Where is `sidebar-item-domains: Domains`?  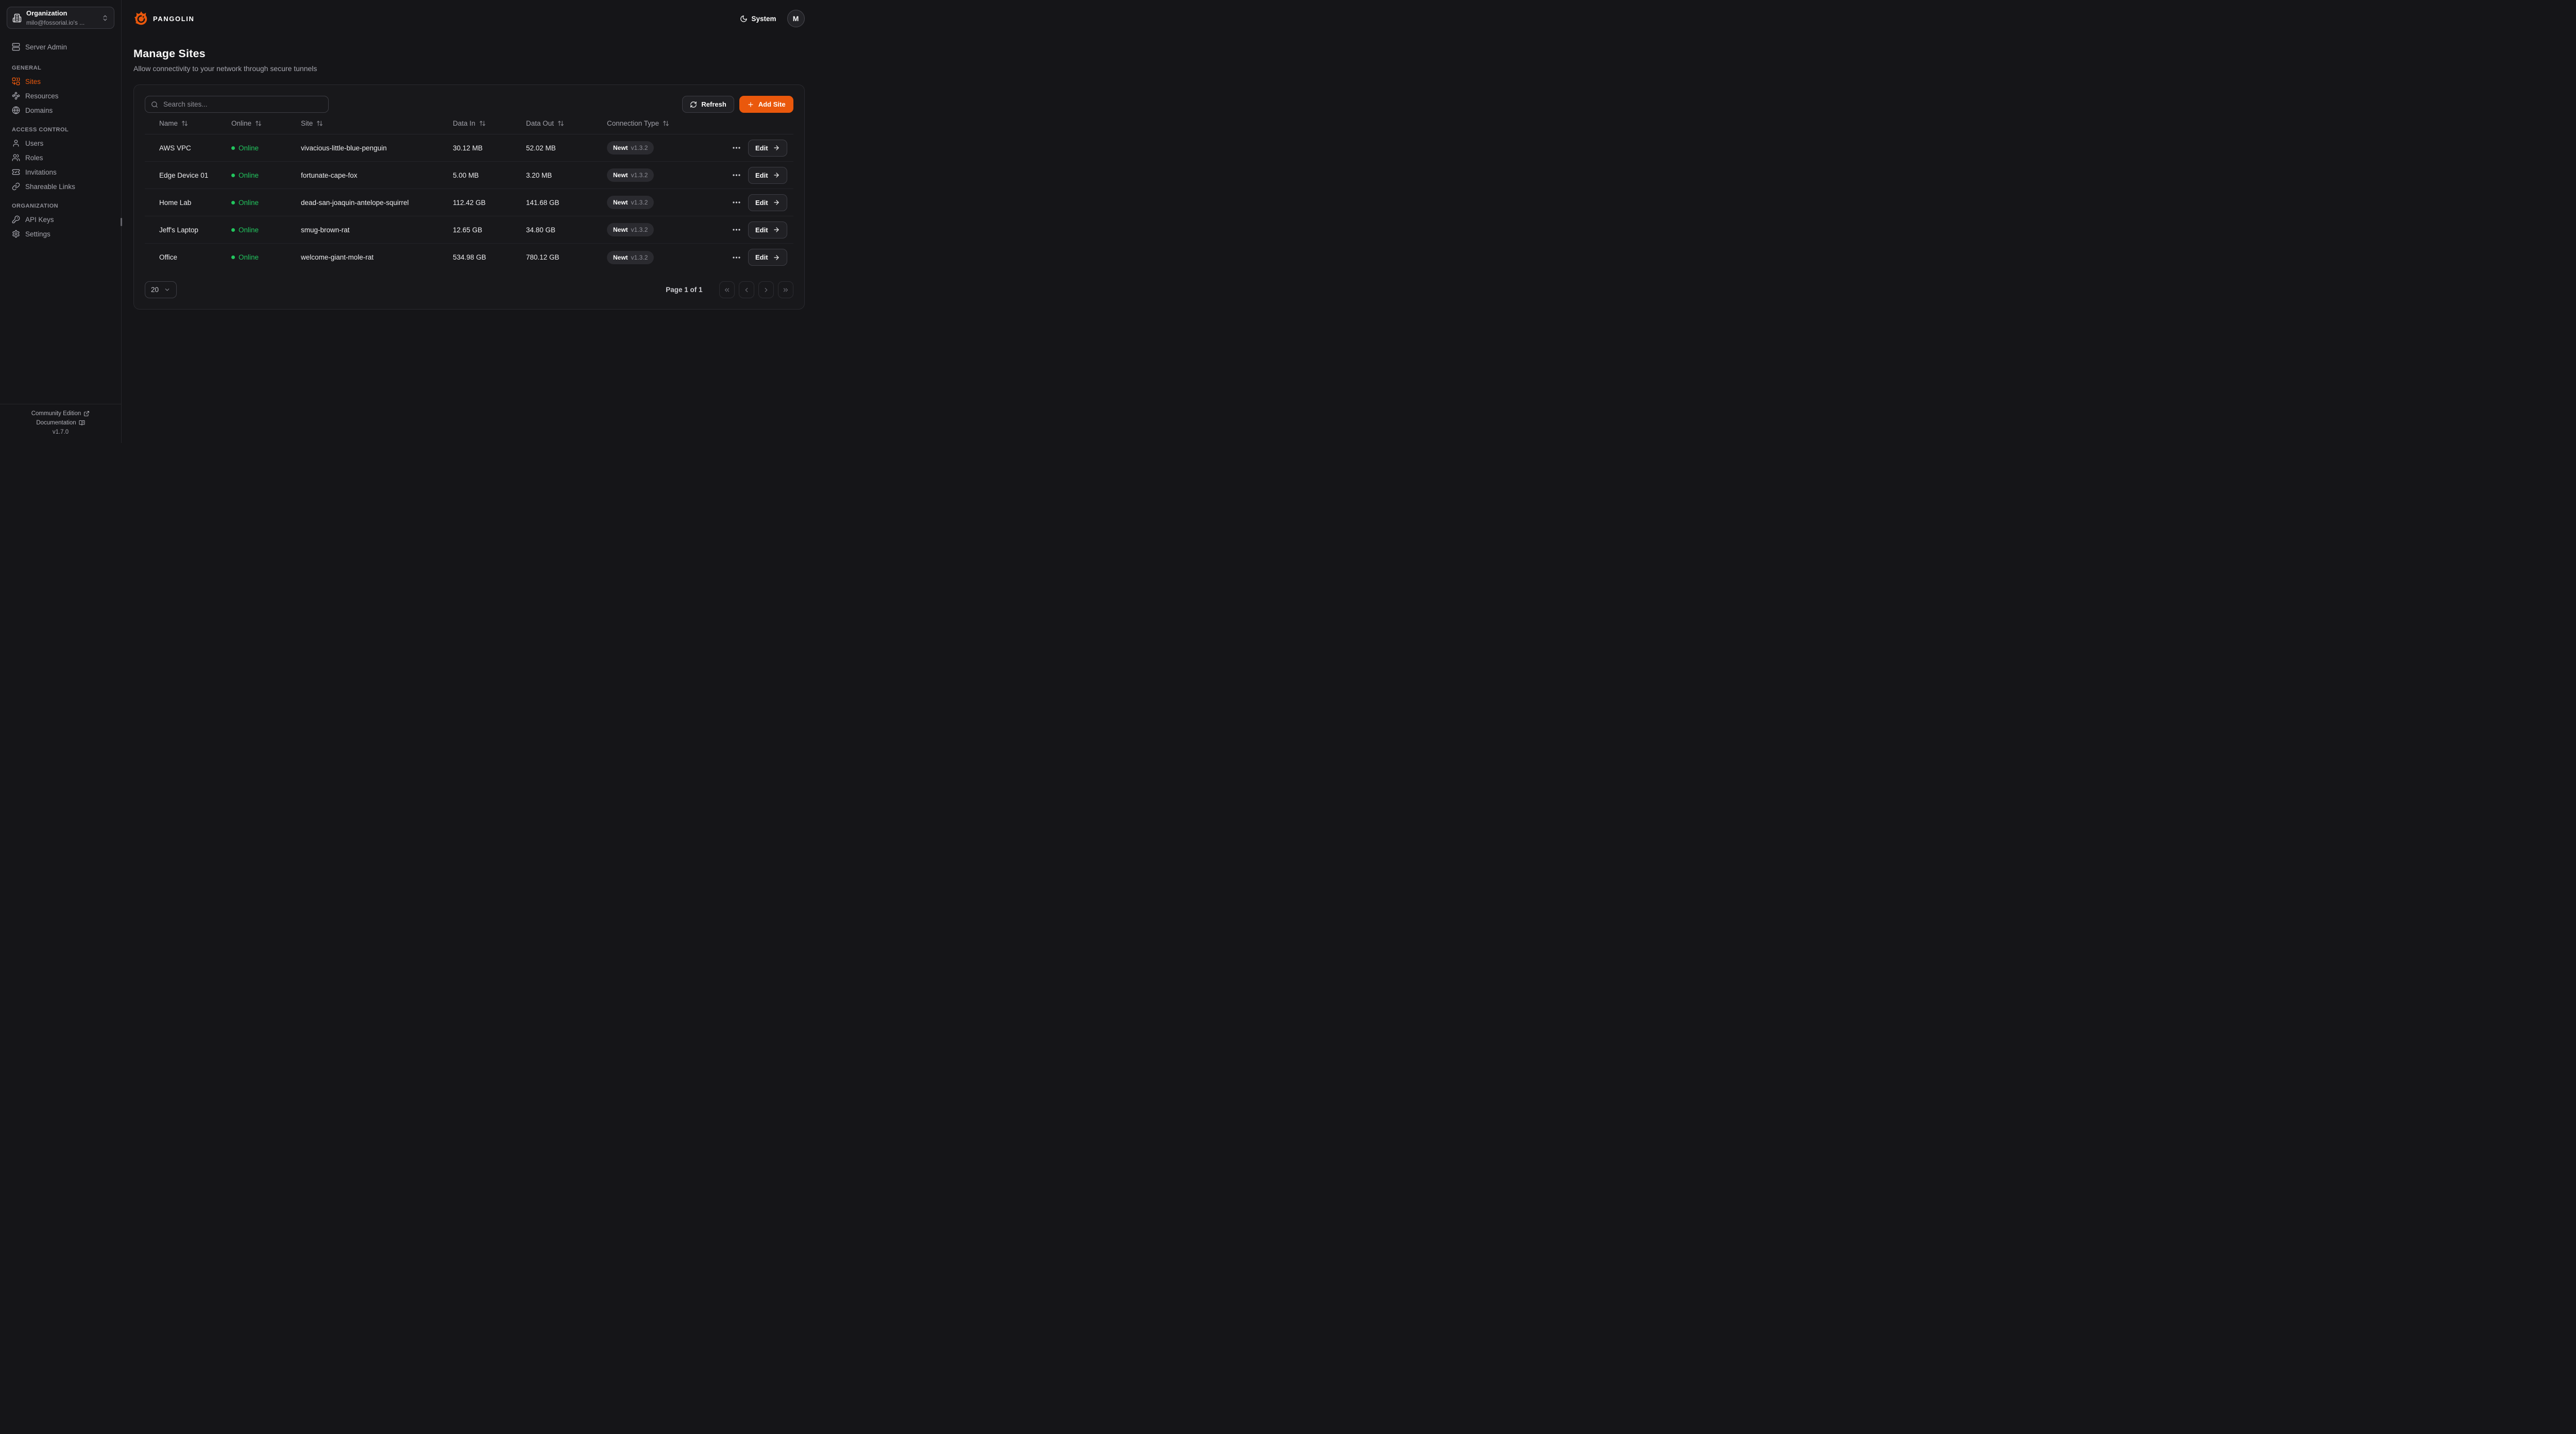
sidebar-item-domains: Domains is located at coordinates (60, 110).